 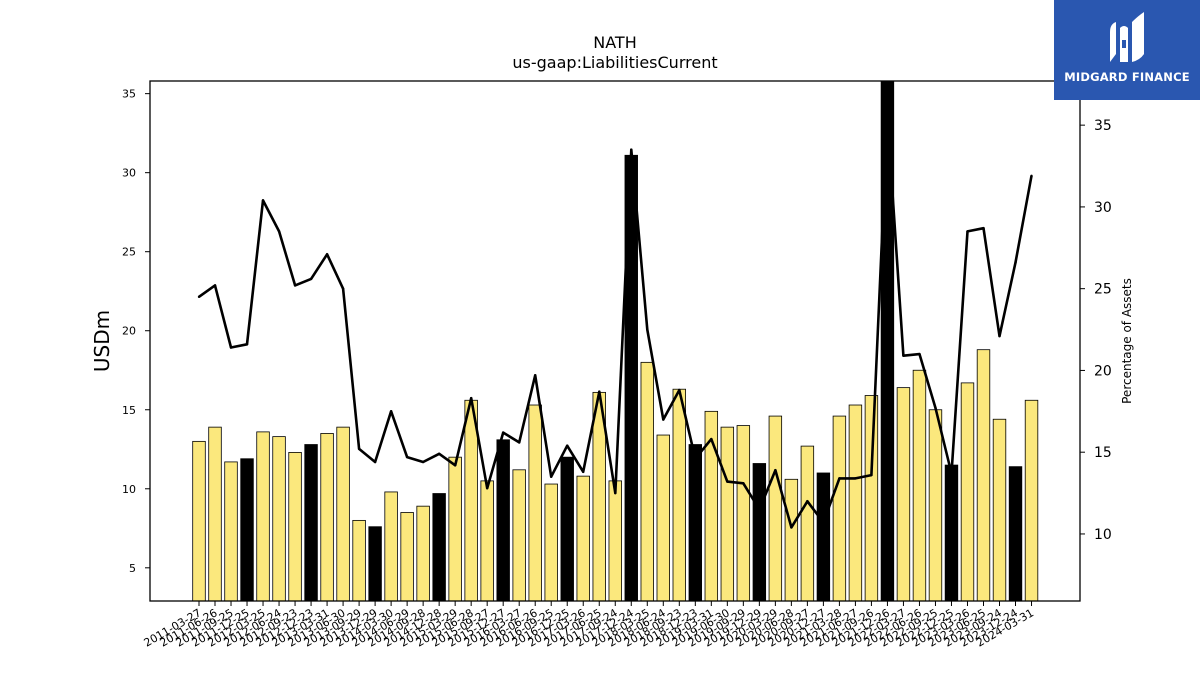 I want to click on y2-tick-label: 35, so click(x=1103, y=126).